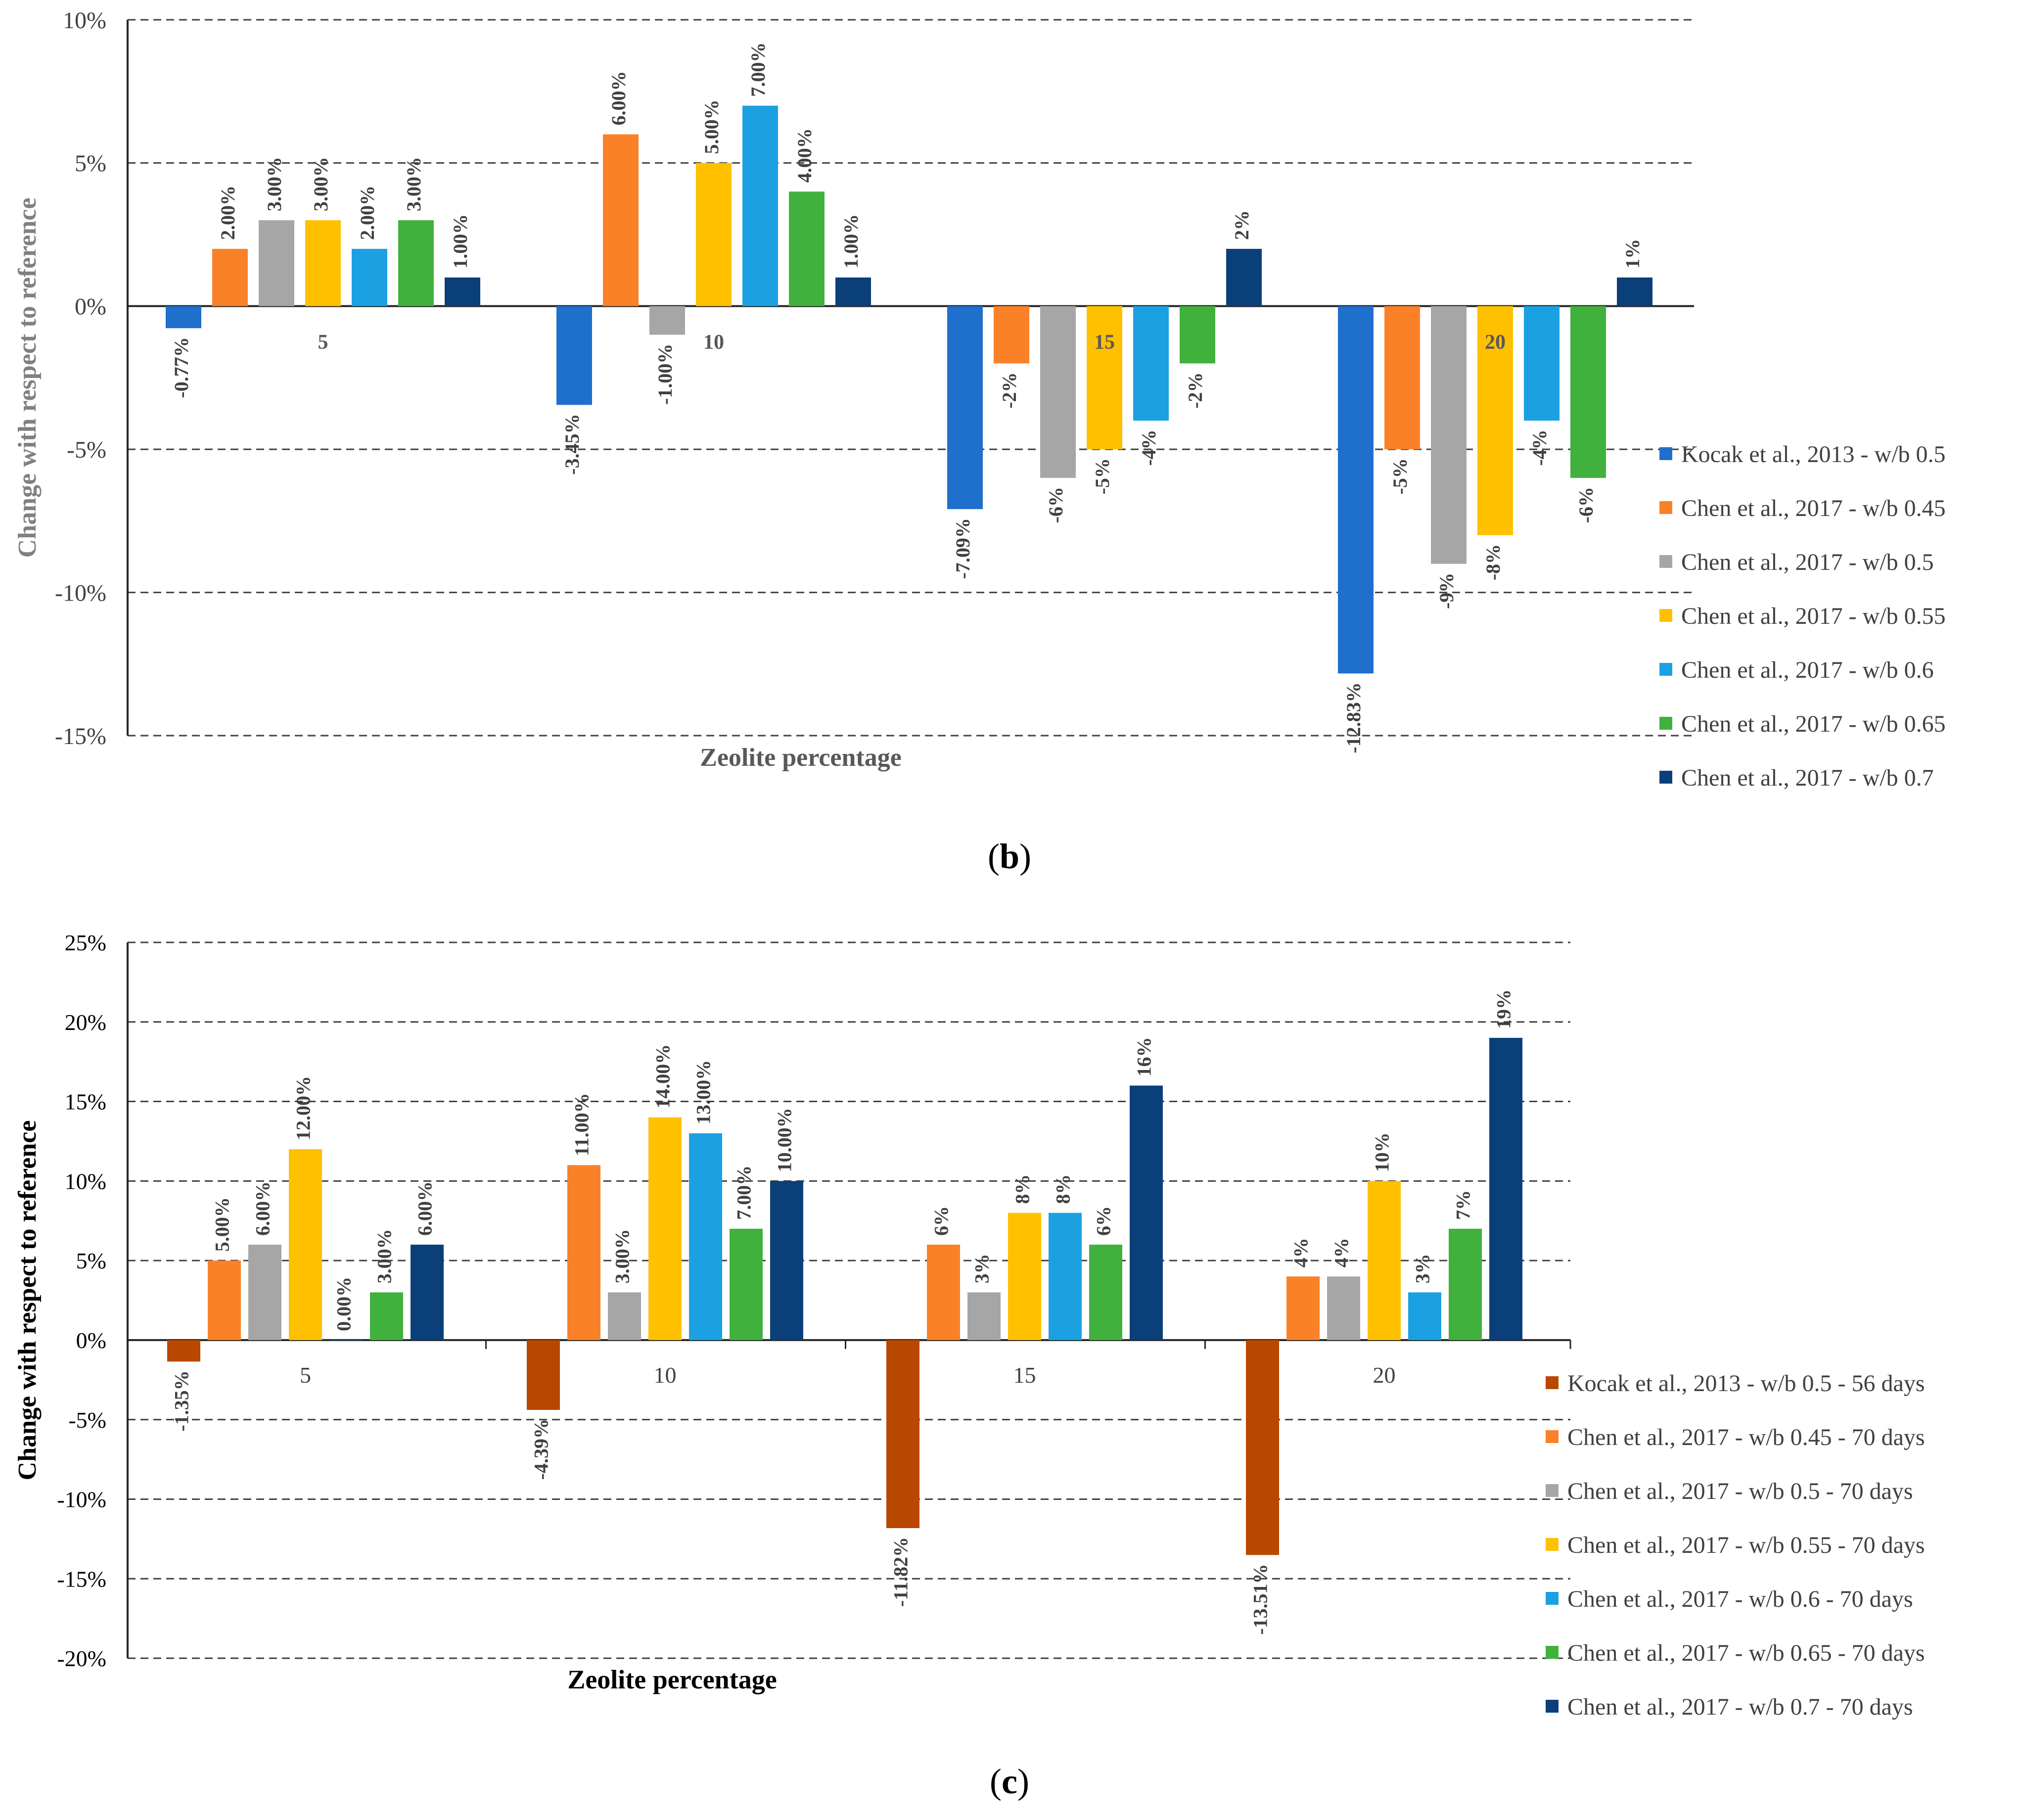 The width and height of the screenshot is (2019, 1820). What do you see at coordinates (1022, 1189) in the screenshot?
I see `data-label: 8%` at bounding box center [1022, 1189].